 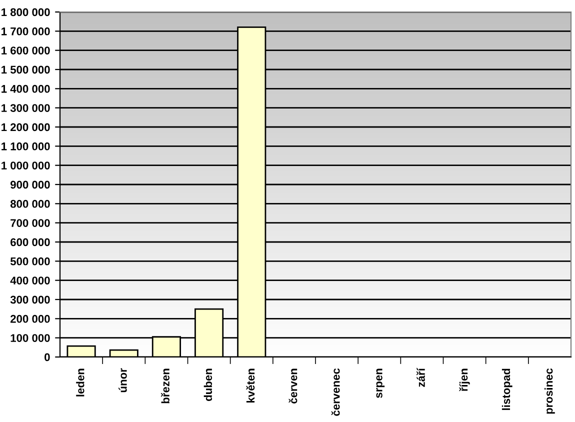 What do you see at coordinates (80, 382) in the screenshot?
I see `x-tick-label: leden` at bounding box center [80, 382].